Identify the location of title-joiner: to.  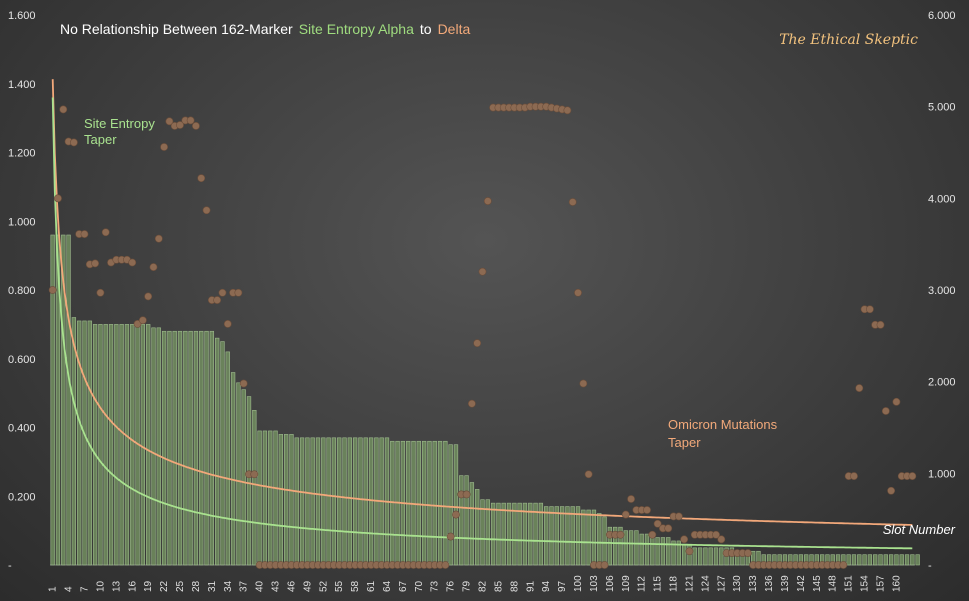
(426, 29).